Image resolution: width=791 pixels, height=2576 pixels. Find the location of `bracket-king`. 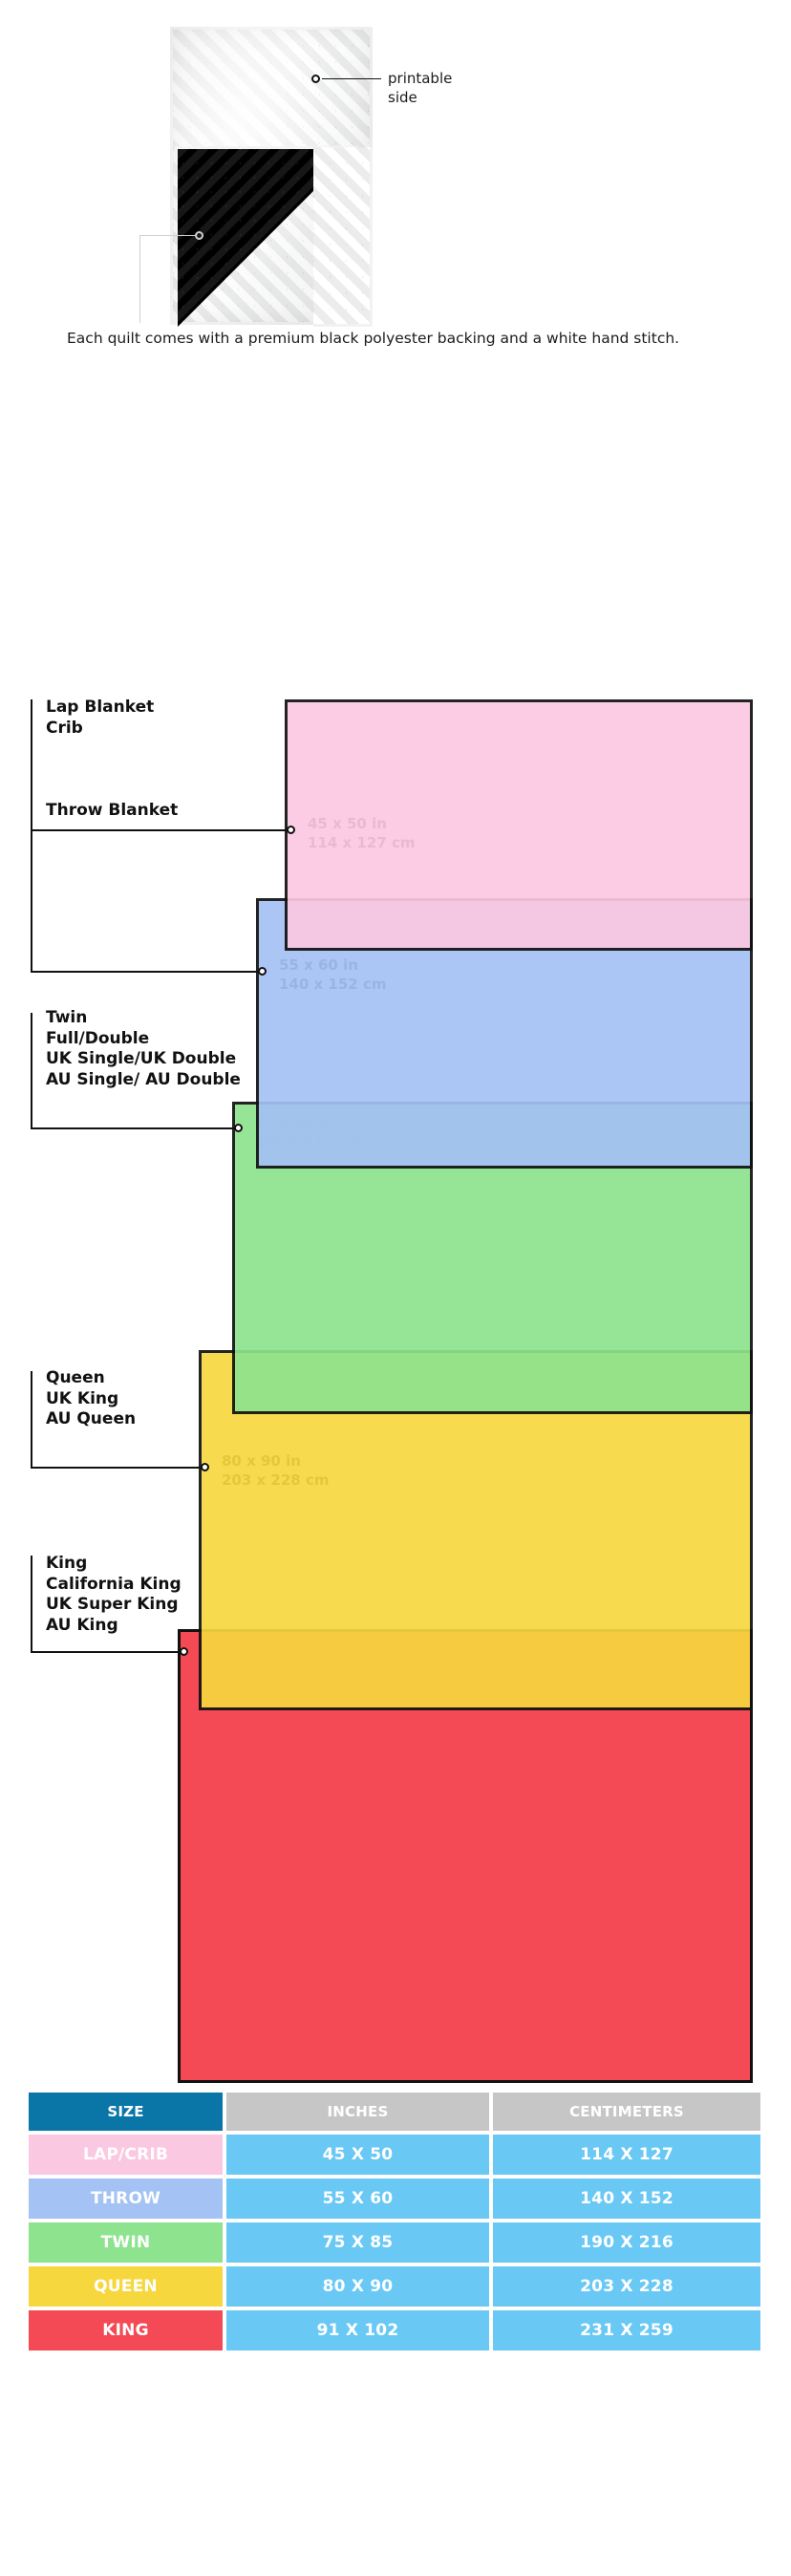

bracket-king is located at coordinates (107, 1604).